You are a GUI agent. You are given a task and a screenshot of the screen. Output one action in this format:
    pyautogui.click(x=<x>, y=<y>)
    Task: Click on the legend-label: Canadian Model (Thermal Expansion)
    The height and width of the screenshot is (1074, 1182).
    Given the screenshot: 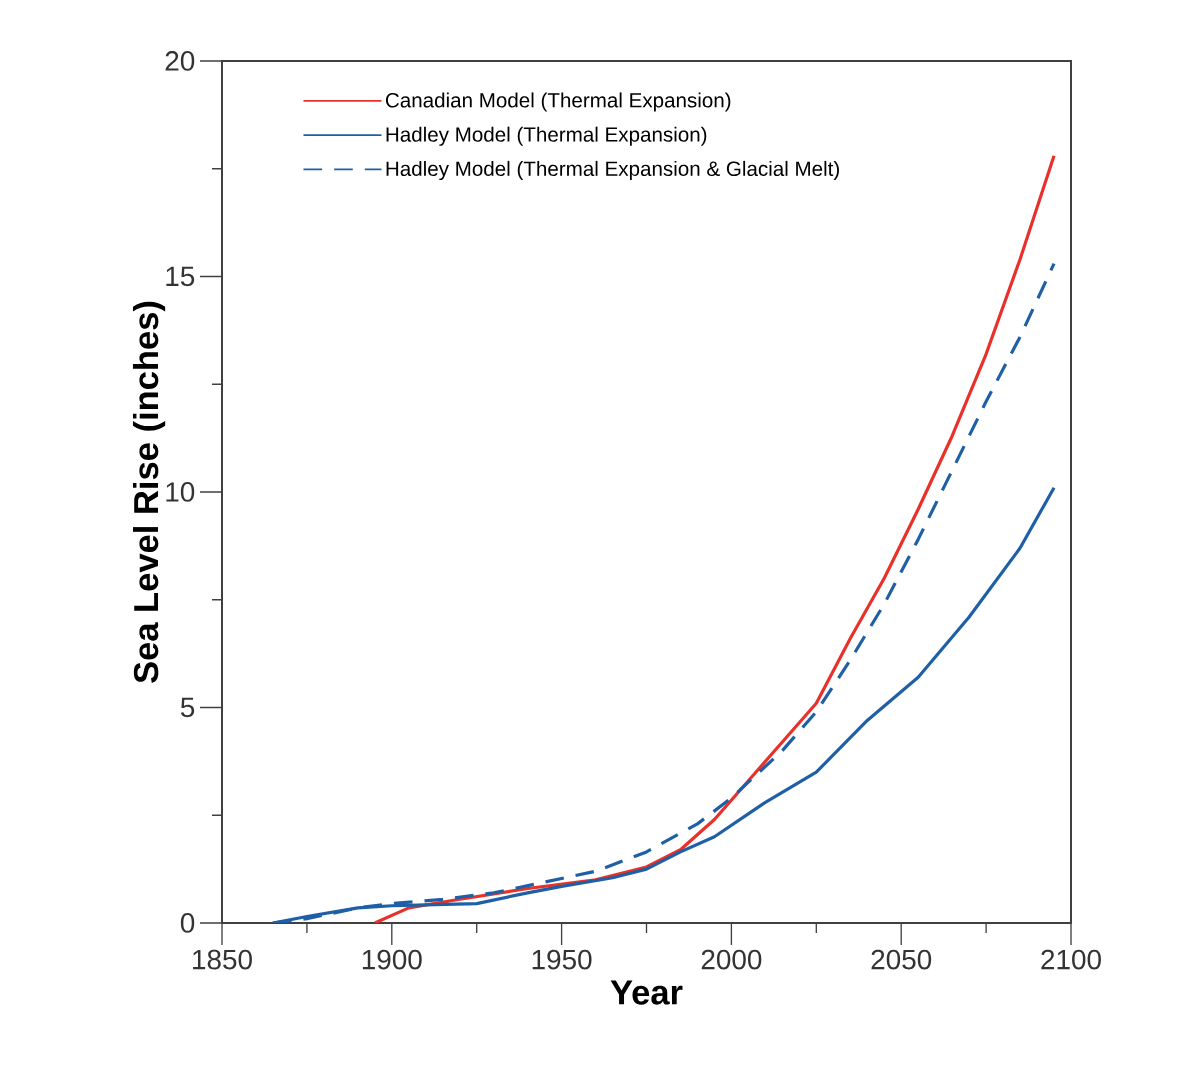 What is the action you would take?
    pyautogui.click(x=558, y=102)
    